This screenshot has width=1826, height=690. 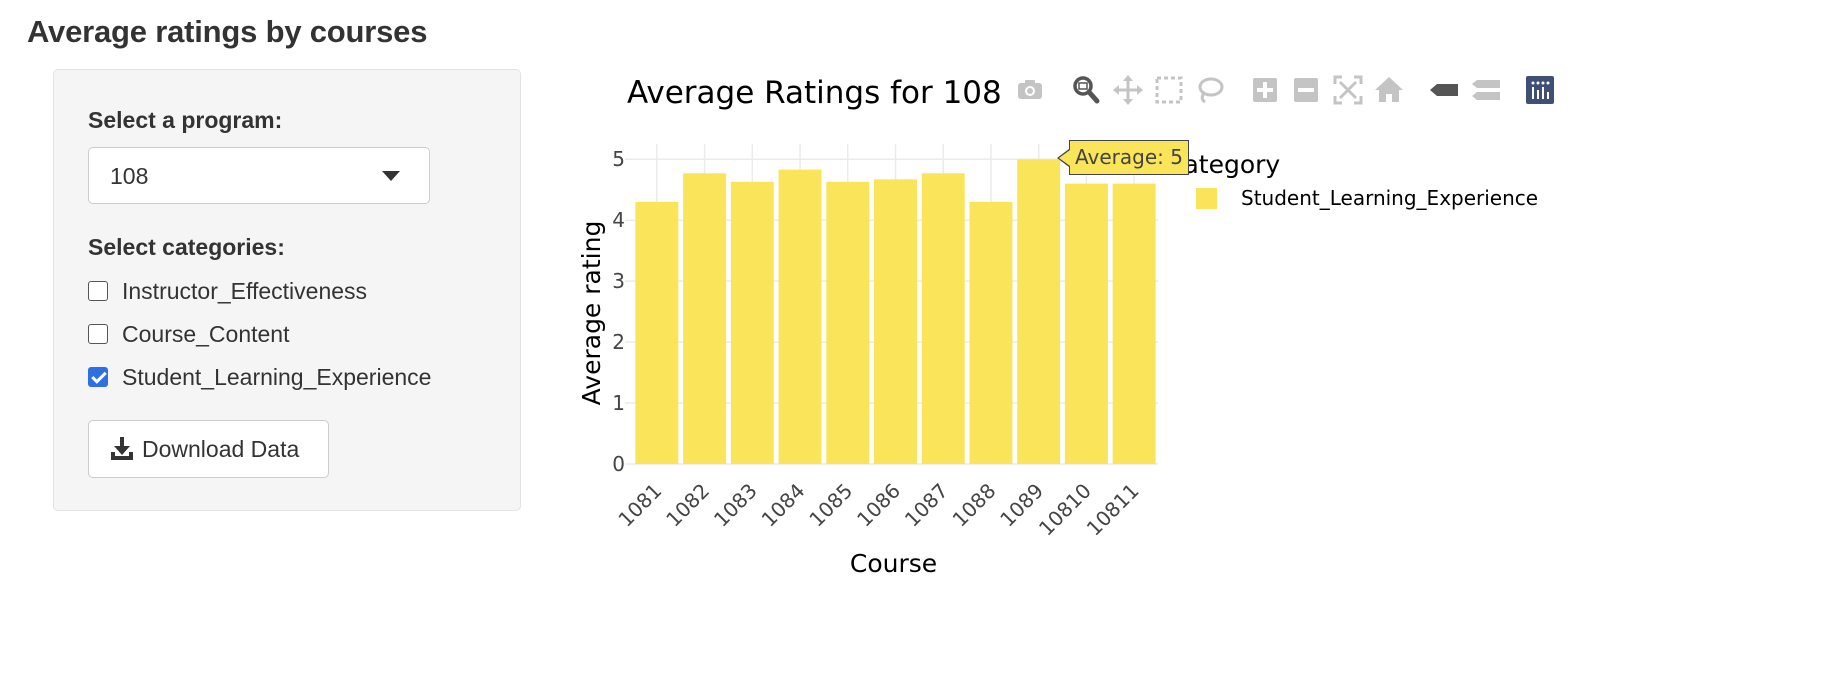 I want to click on x-tick-label: 10811, so click(x=1113, y=510).